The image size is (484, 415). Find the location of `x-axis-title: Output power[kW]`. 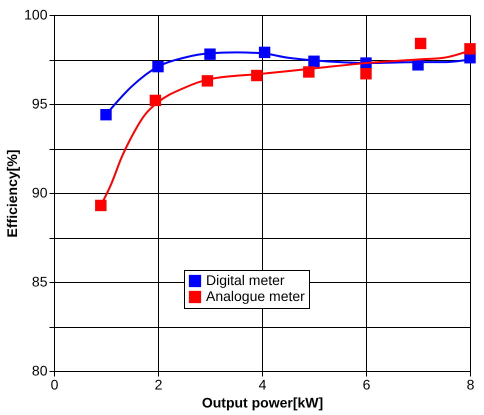

x-axis-title: Output power[kW] is located at coordinates (263, 402).